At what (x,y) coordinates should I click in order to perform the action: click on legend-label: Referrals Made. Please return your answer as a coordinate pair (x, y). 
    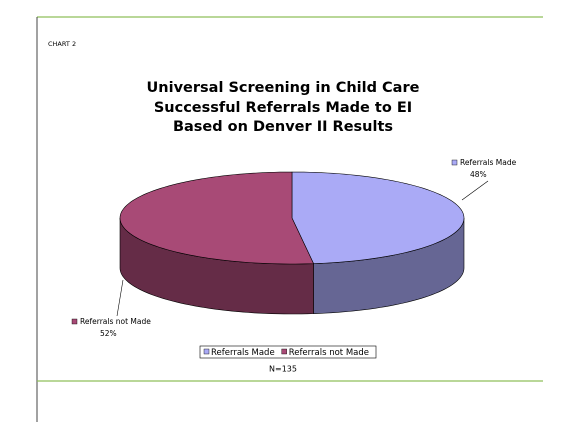
    Looking at the image, I should click on (243, 353).